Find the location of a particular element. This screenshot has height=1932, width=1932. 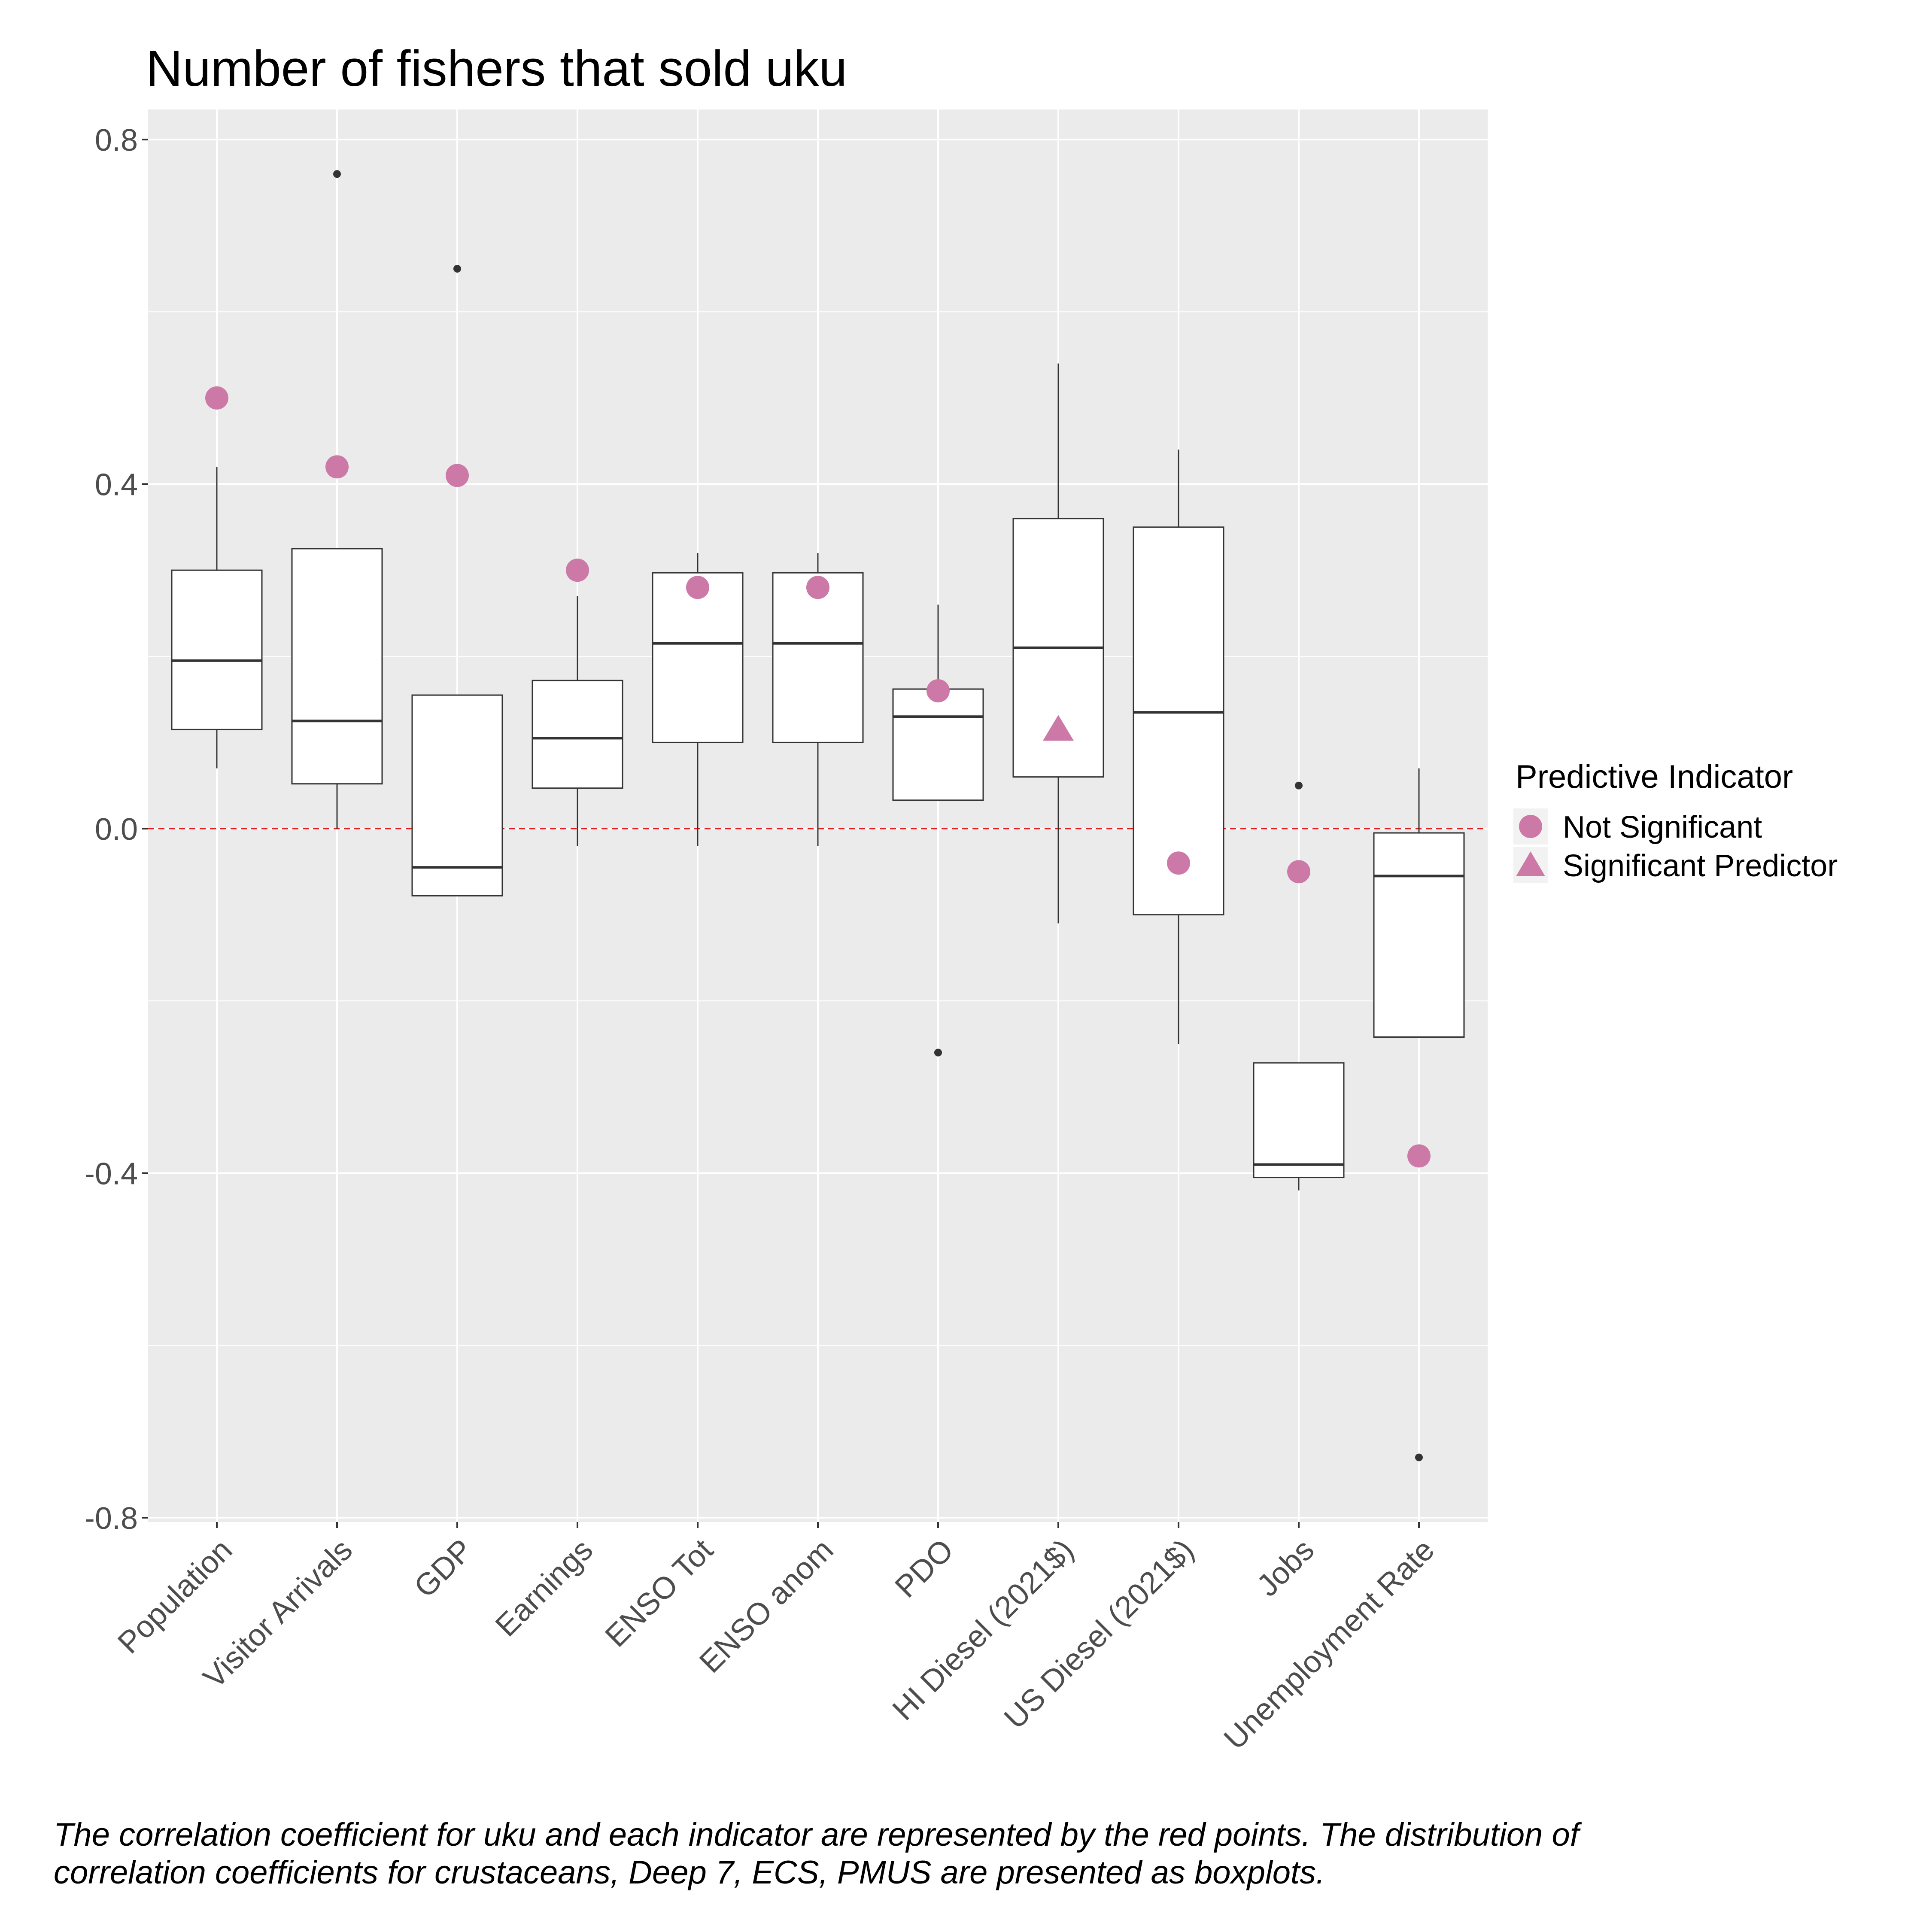

chart-title: Number of fishers that sold uku is located at coordinates (497, 69).